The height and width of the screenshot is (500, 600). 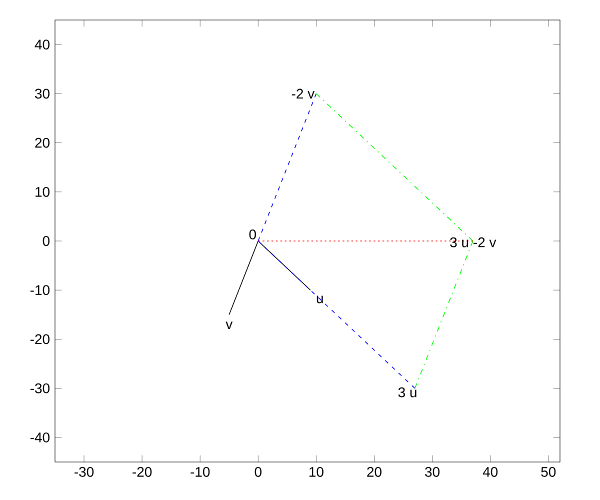 What do you see at coordinates (548, 471) in the screenshot?
I see `x-tick-label: 50` at bounding box center [548, 471].